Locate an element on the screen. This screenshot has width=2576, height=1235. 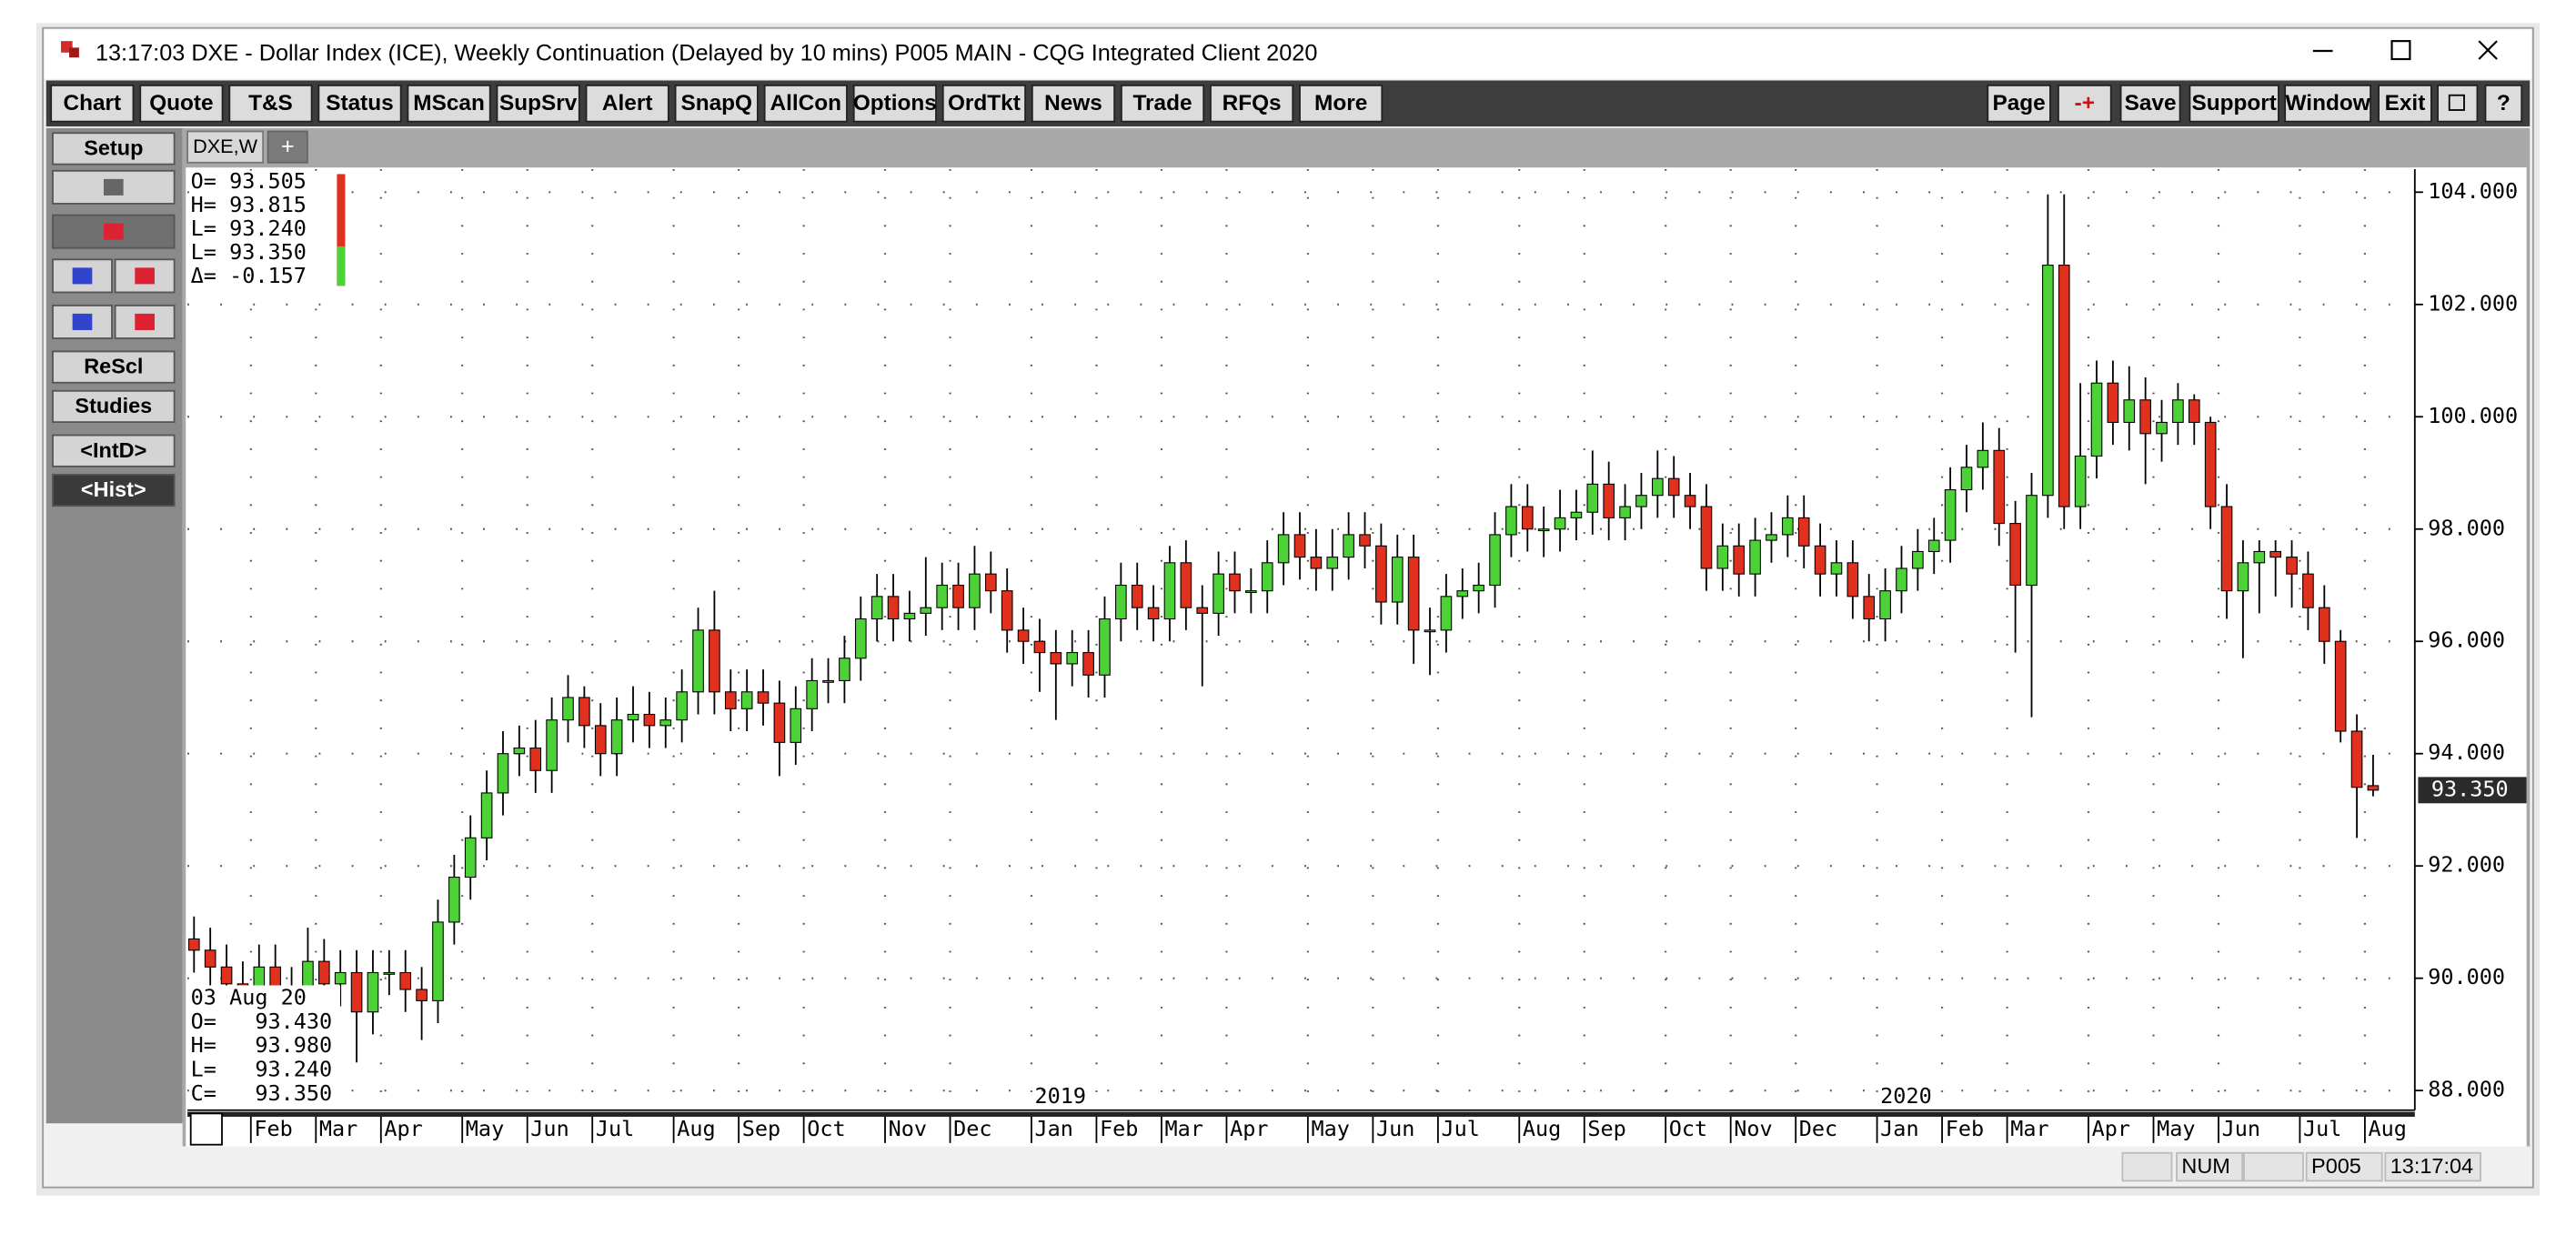
add-tab is located at coordinates (287, 147).